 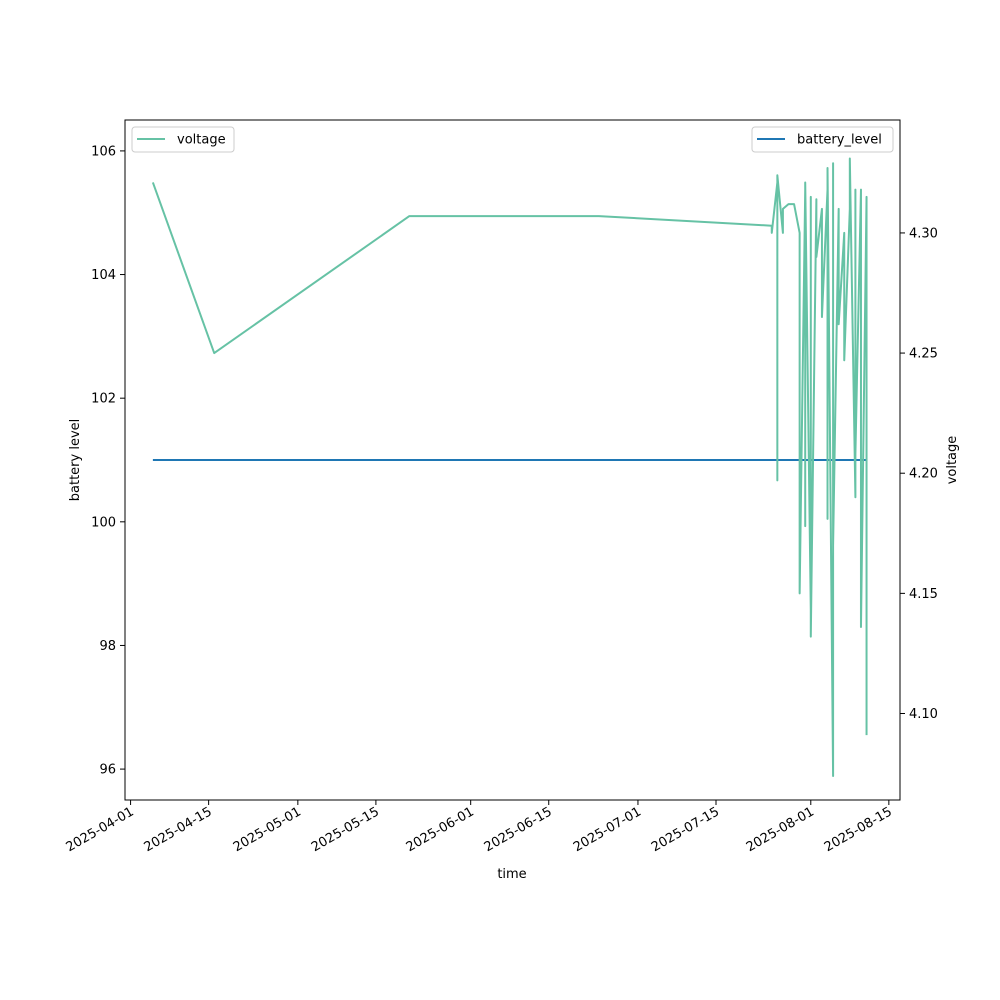 What do you see at coordinates (923, 474) in the screenshot?
I see `y-right-tick-label-2: 4.20` at bounding box center [923, 474].